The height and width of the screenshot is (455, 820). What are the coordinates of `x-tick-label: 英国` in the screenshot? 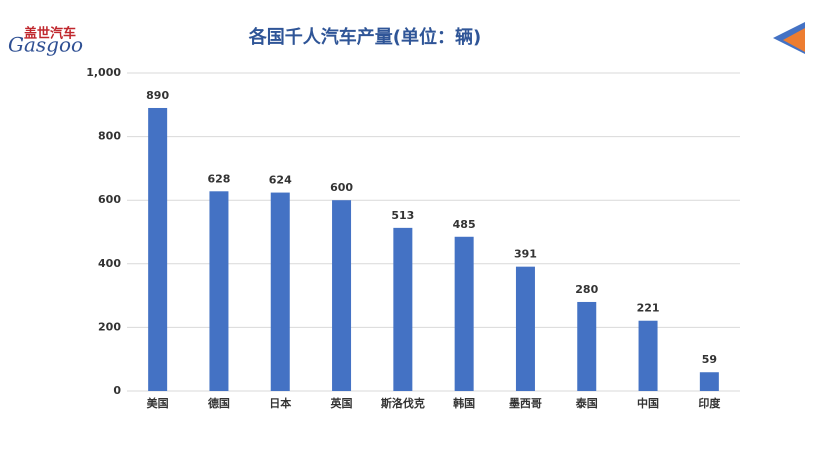 It's located at (341, 403).